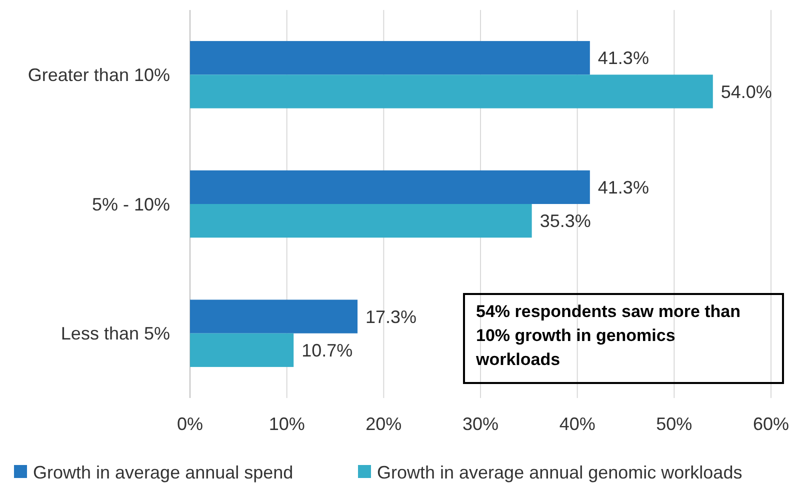 Image resolution: width=791 pixels, height=483 pixels. I want to click on data-label: 35.3%, so click(565, 221).